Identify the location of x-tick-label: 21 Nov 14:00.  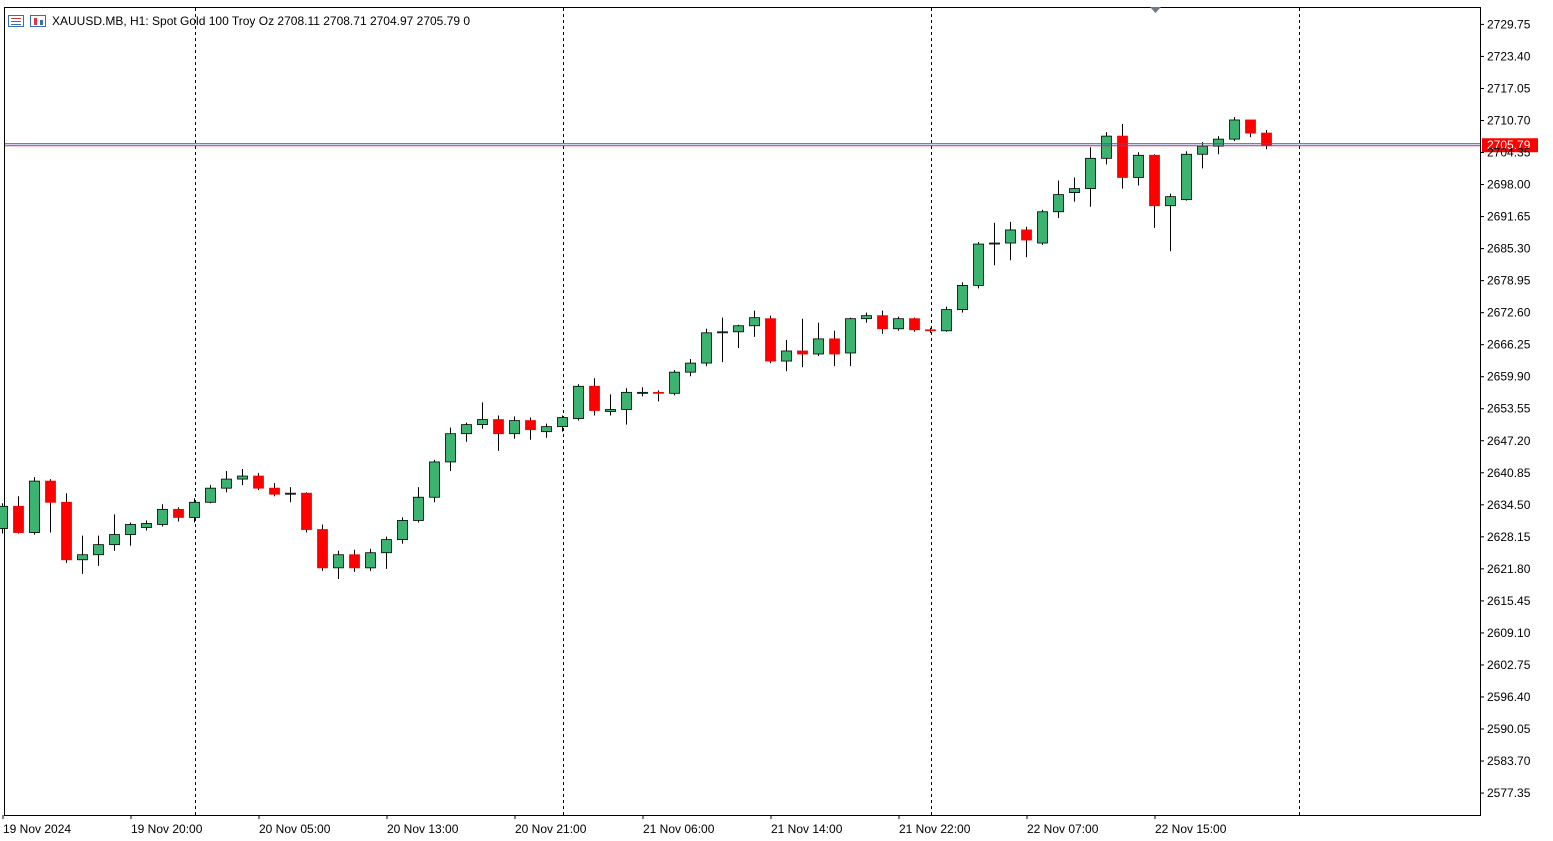
(807, 829).